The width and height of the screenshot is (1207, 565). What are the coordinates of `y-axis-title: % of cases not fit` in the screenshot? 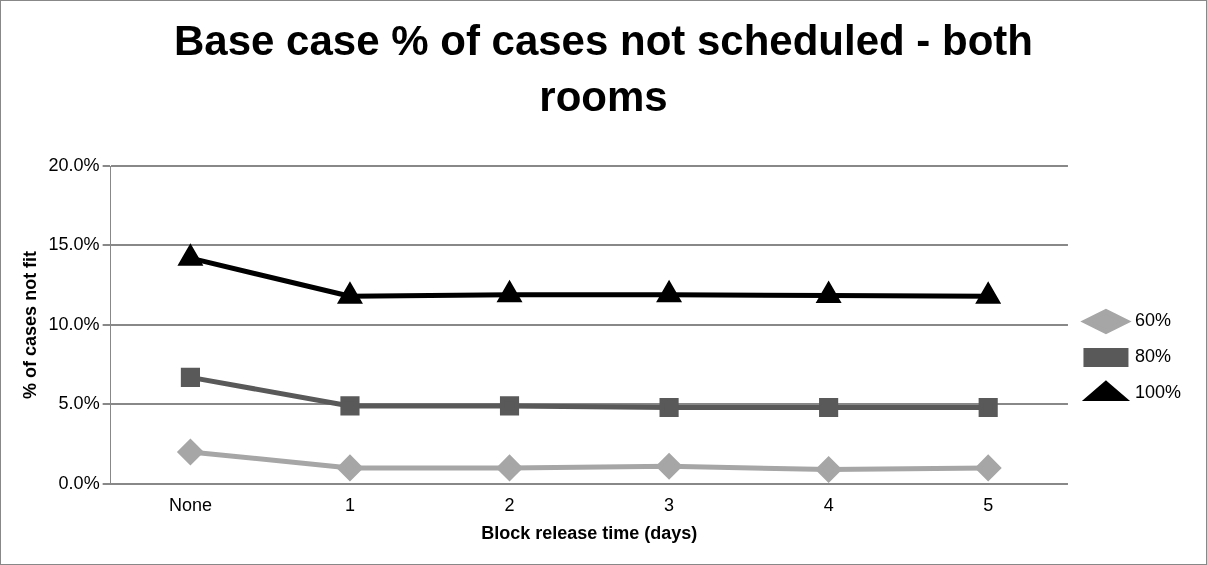 It's located at (29, 324).